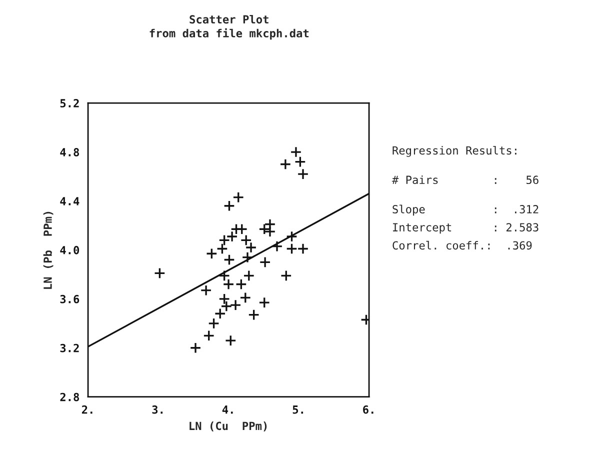 This screenshot has width=603, height=452. Describe the element at coordinates (69, 103) in the screenshot. I see `y-tick-label: 5.2` at that location.